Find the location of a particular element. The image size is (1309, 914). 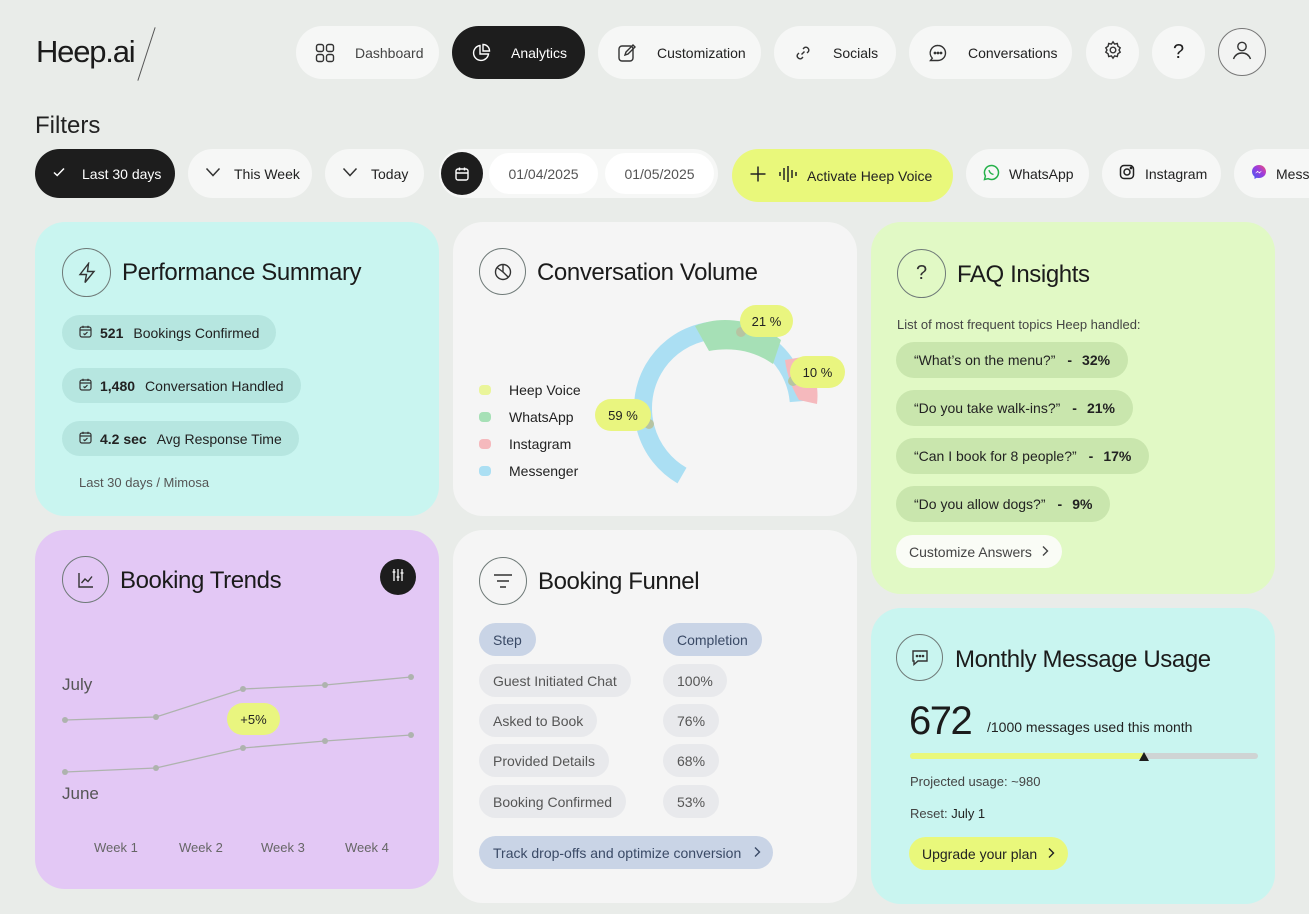

logo-divider is located at coordinates (146, 54).